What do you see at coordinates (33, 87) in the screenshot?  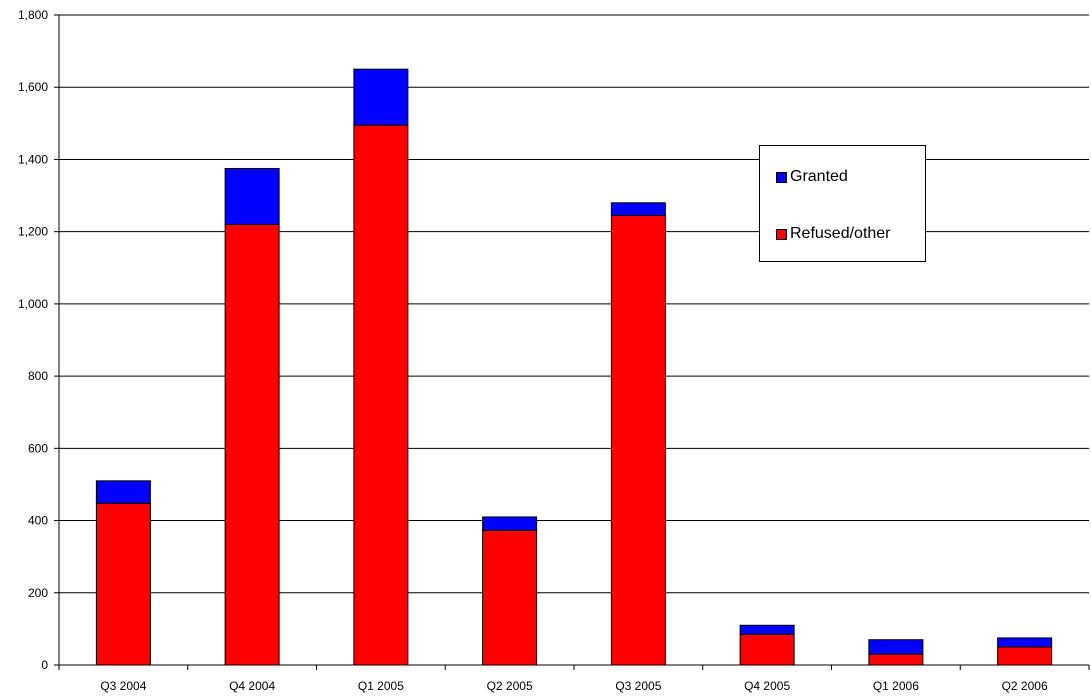 I see `y-tick-label: 1,600` at bounding box center [33, 87].